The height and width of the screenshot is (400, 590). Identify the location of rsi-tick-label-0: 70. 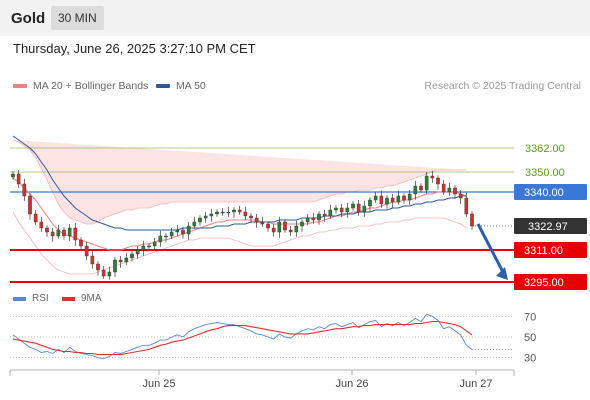
(530, 317).